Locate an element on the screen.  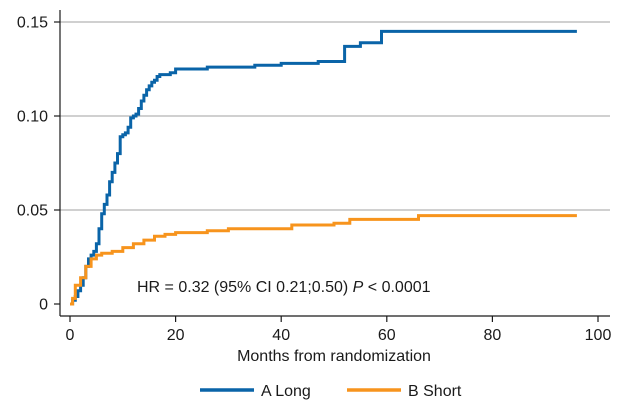
y-tick-label-2: 0.10 is located at coordinates (32, 117).